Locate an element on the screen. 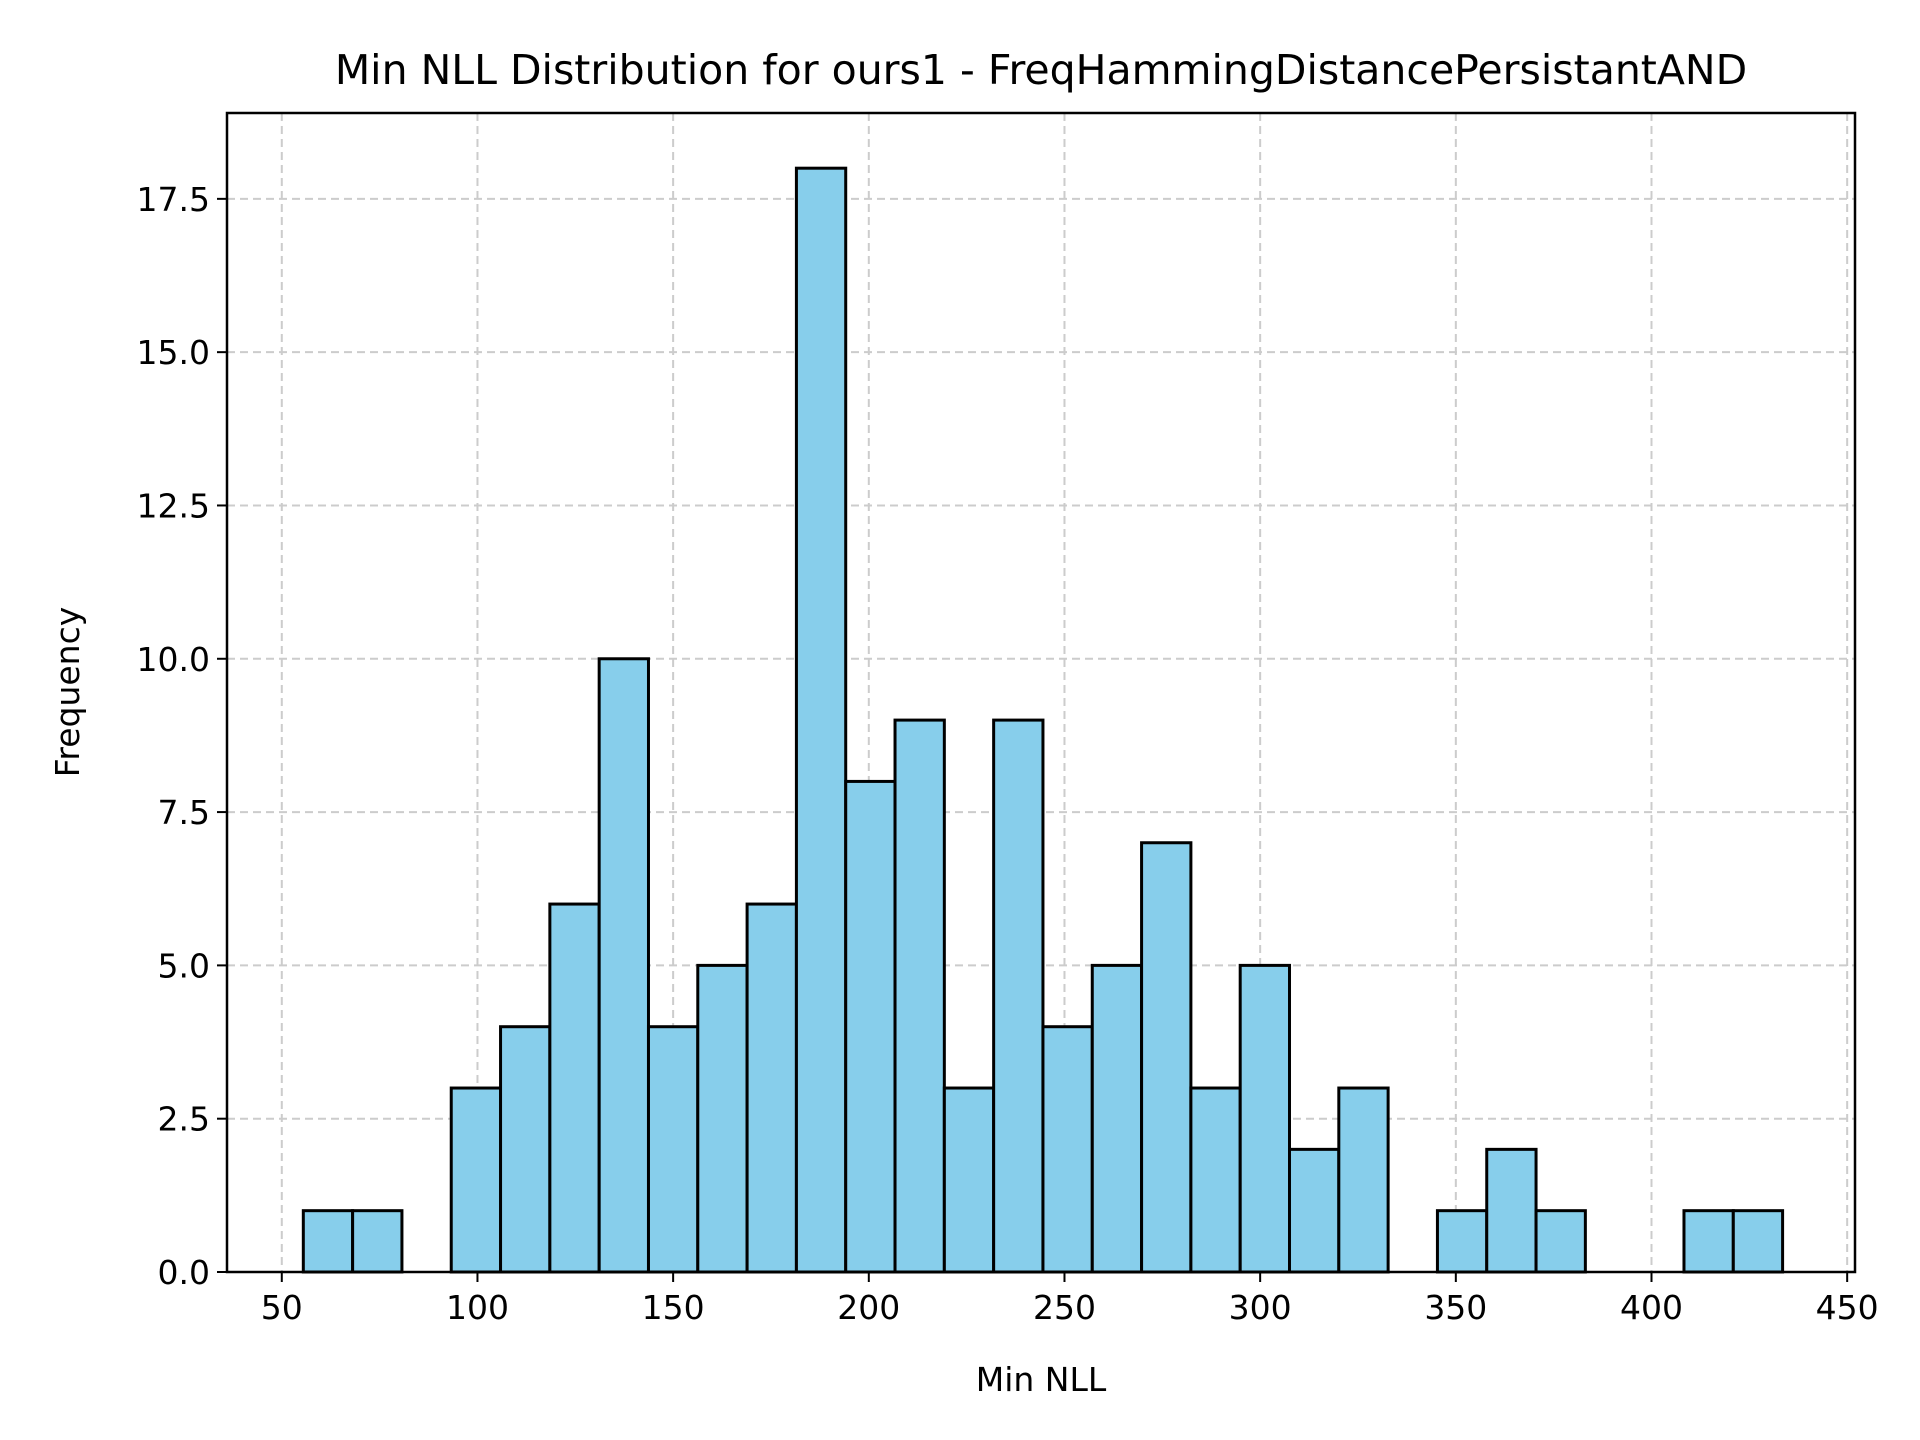  y-tick-label: 2.5 is located at coordinates (184, 1119).